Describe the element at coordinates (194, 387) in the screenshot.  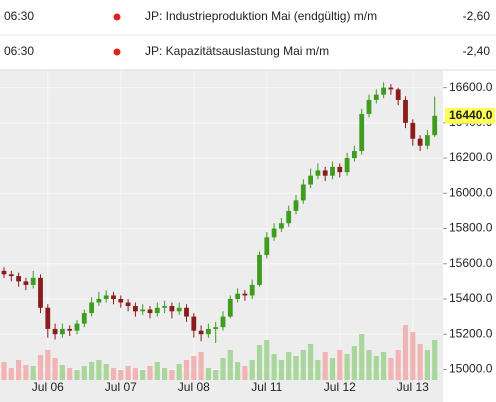
I see `x-tick-label: Jul 08` at that location.